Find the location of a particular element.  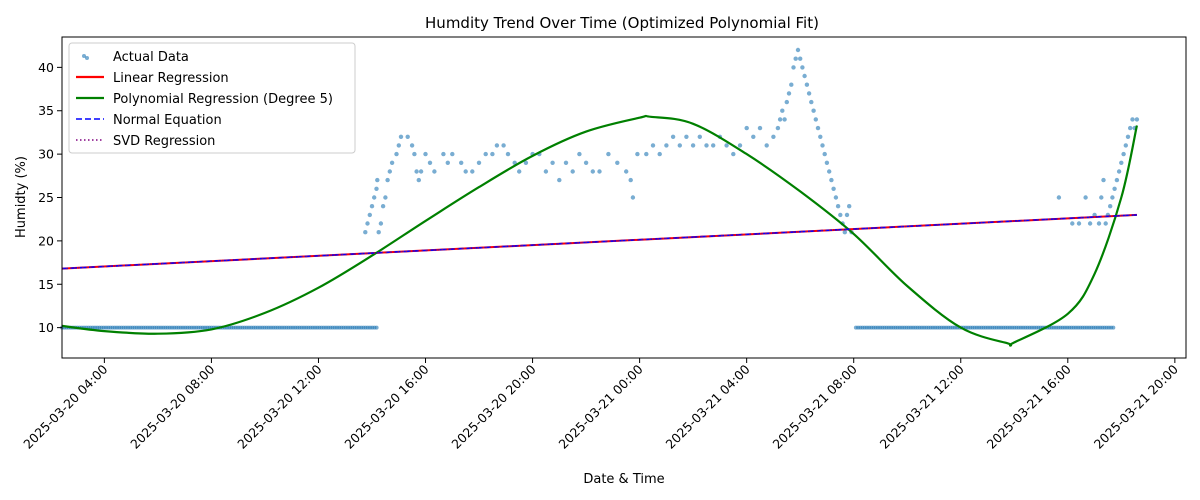

legend-label-actual: Actual Data is located at coordinates (151, 57).